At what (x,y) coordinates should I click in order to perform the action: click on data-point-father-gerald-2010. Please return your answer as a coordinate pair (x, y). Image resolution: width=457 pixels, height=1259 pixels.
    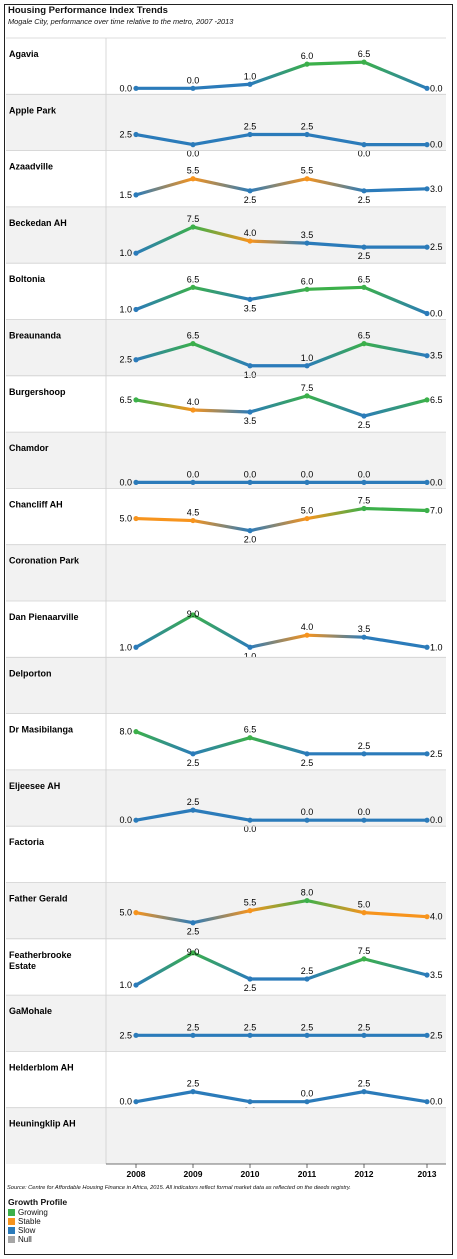
    Looking at the image, I should click on (250, 911).